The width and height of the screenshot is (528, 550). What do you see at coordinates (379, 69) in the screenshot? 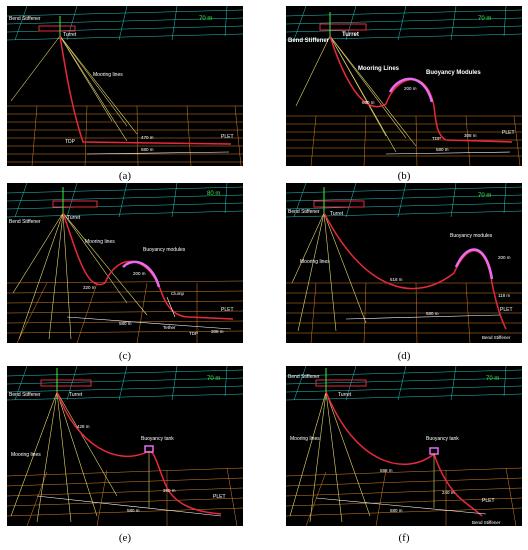
I see `mooring-label: Mooring Lines` at bounding box center [379, 69].